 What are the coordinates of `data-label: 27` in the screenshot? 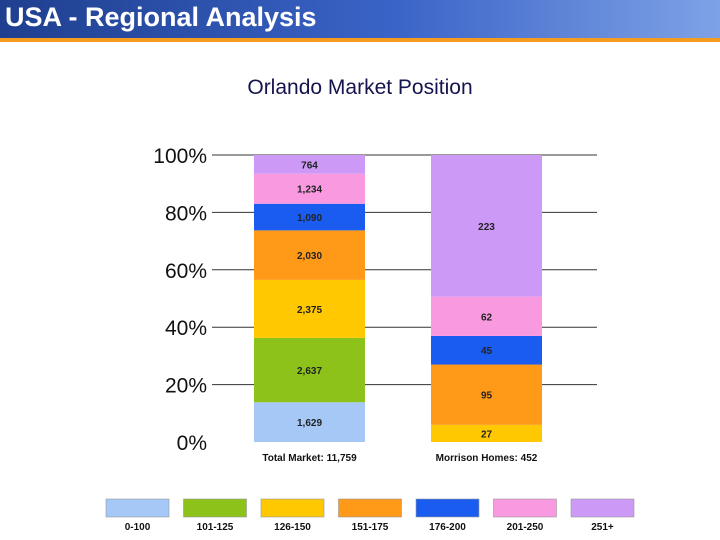 It's located at (487, 434).